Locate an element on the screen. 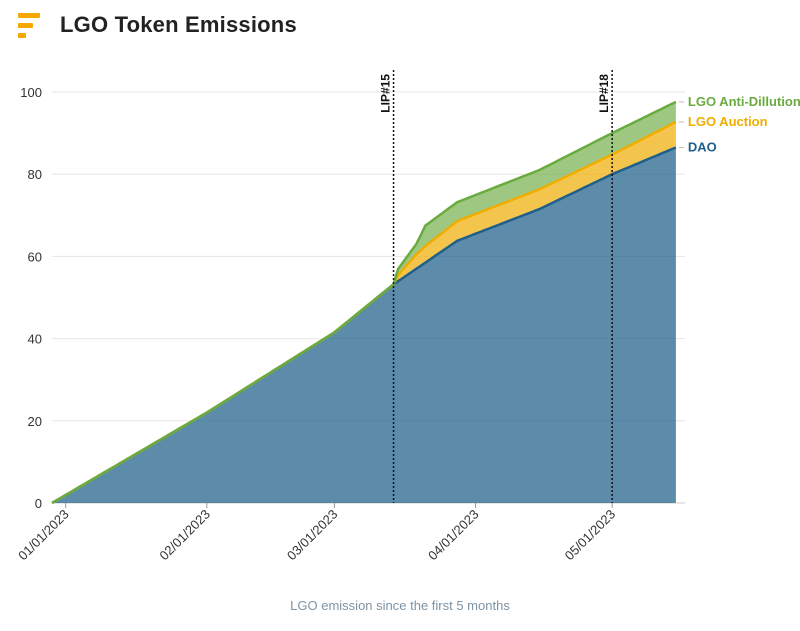  stacked-bars-logo-icon is located at coordinates (31, 25).